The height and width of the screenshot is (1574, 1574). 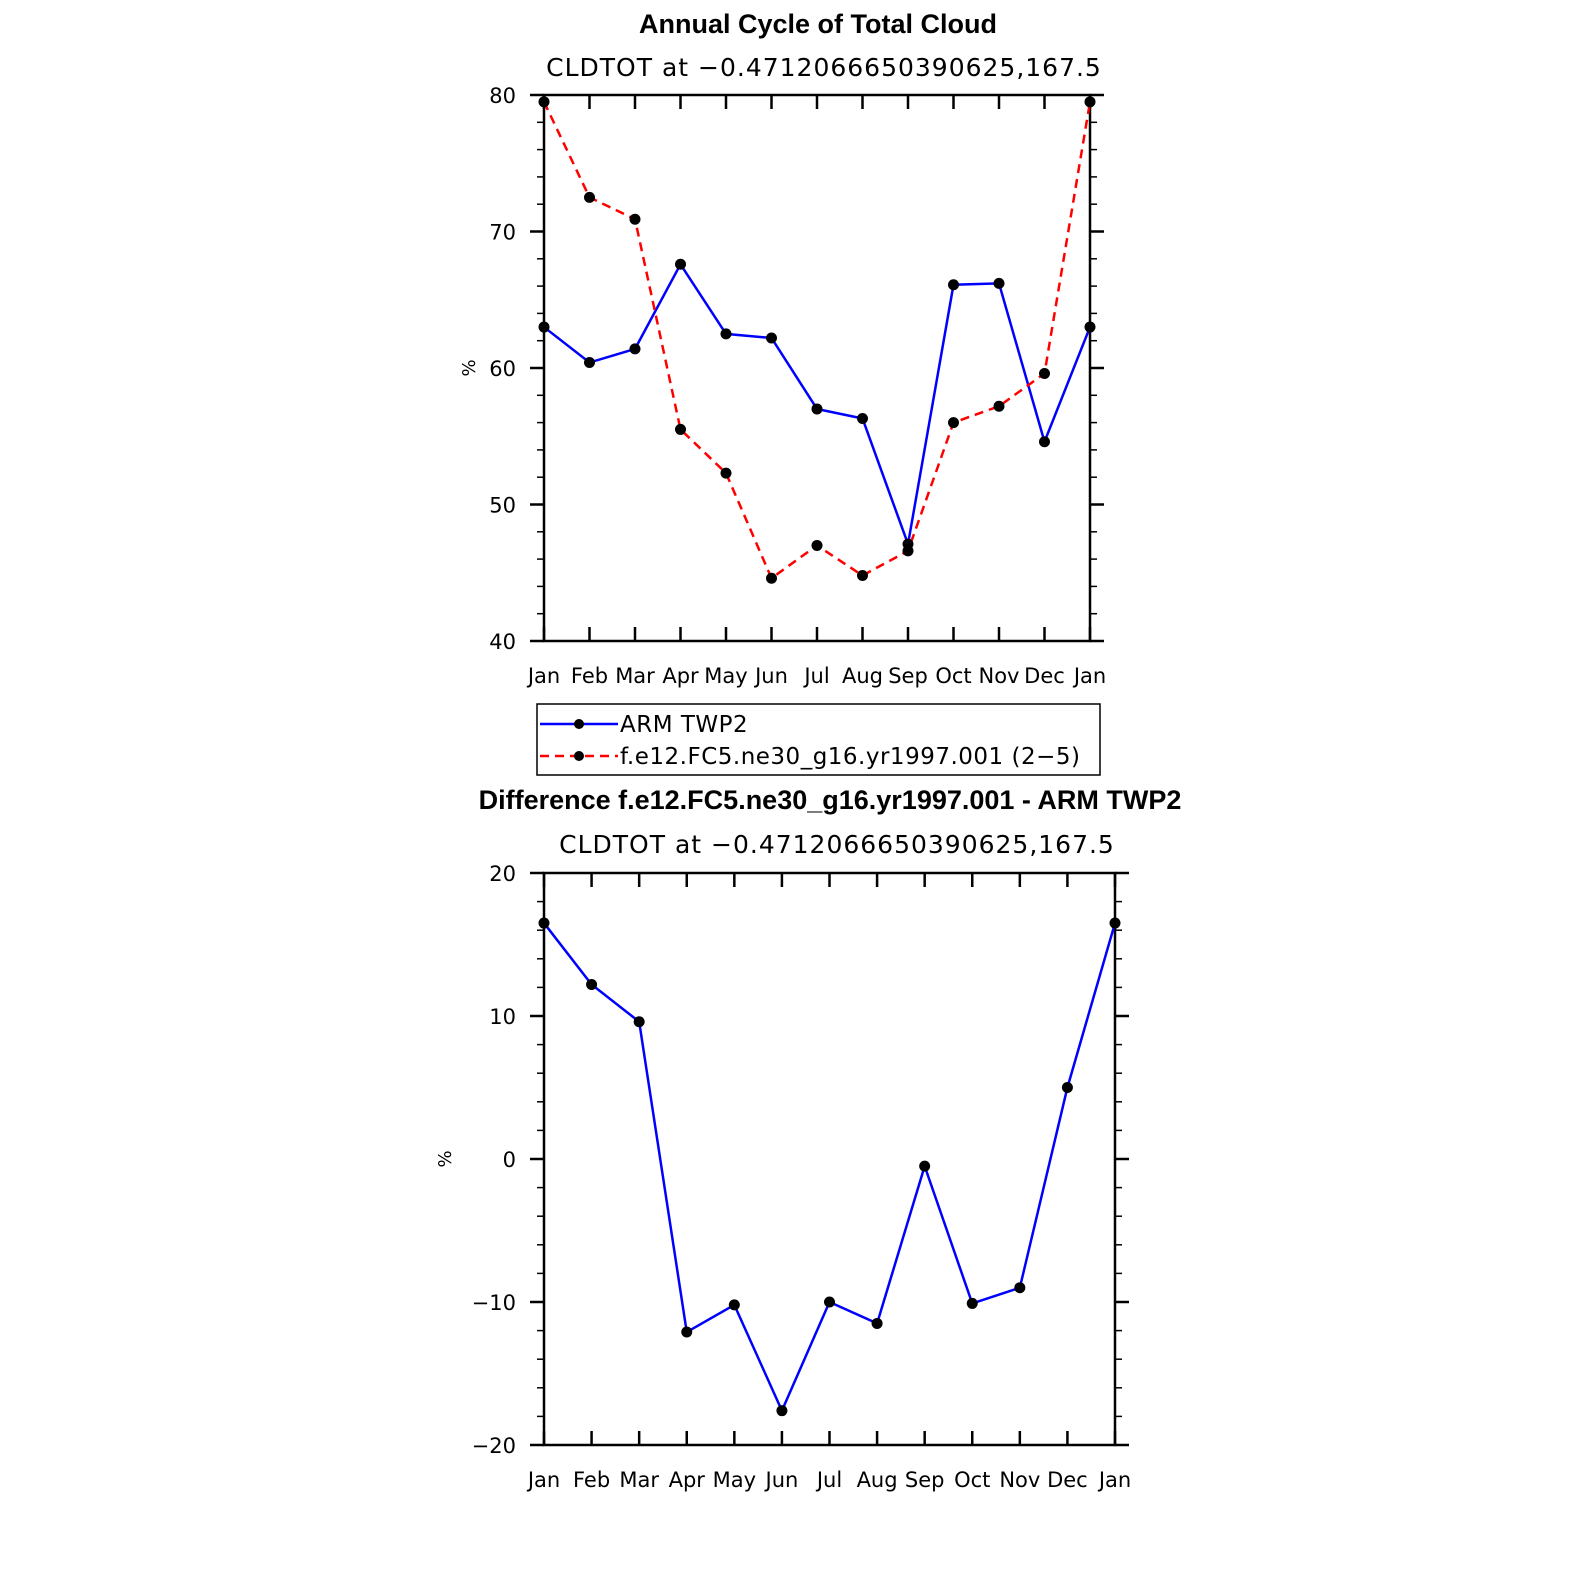 I want to click on chart1-xtick-label: May, so click(x=725, y=676).